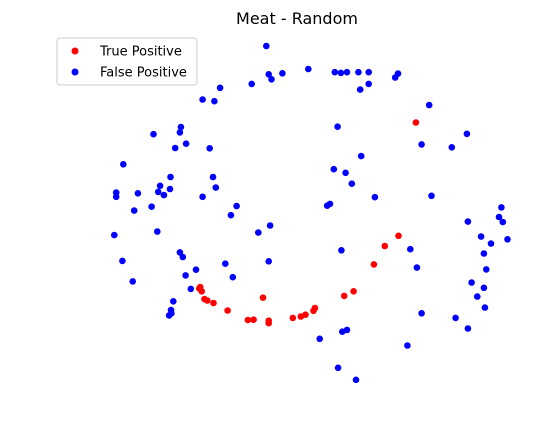  I want to click on legend-frame, so click(127, 61).